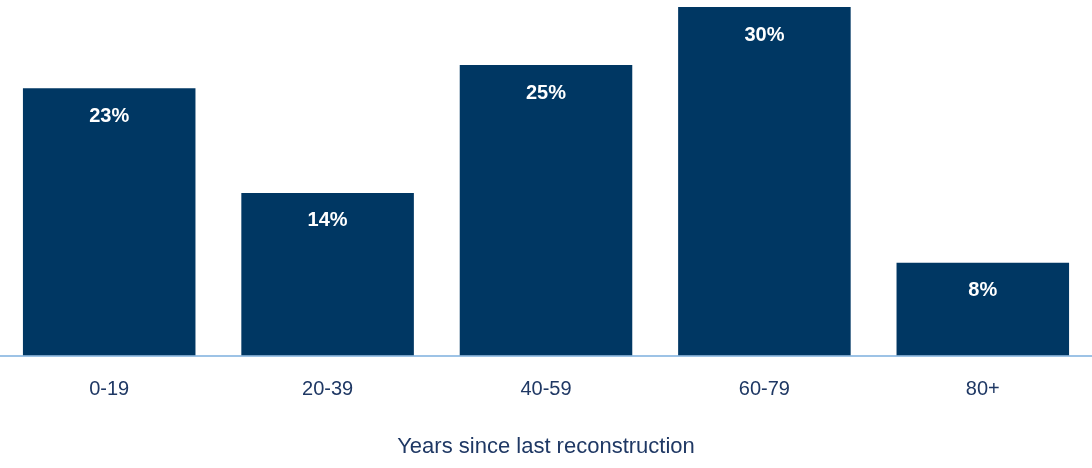 This screenshot has height=468, width=1092. What do you see at coordinates (764, 388) in the screenshot?
I see `x-tick-label: 60-79` at bounding box center [764, 388].